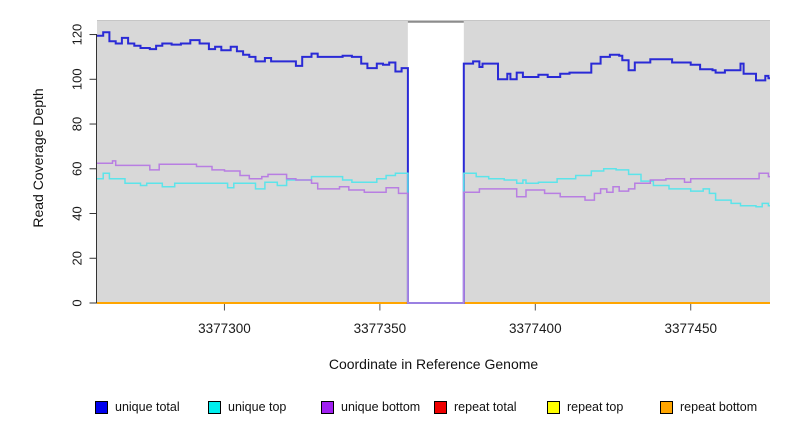 Image resolution: width=792 pixels, height=432 pixels. What do you see at coordinates (690, 328) in the screenshot?
I see `x-tick-label: 3377450` at bounding box center [690, 328].